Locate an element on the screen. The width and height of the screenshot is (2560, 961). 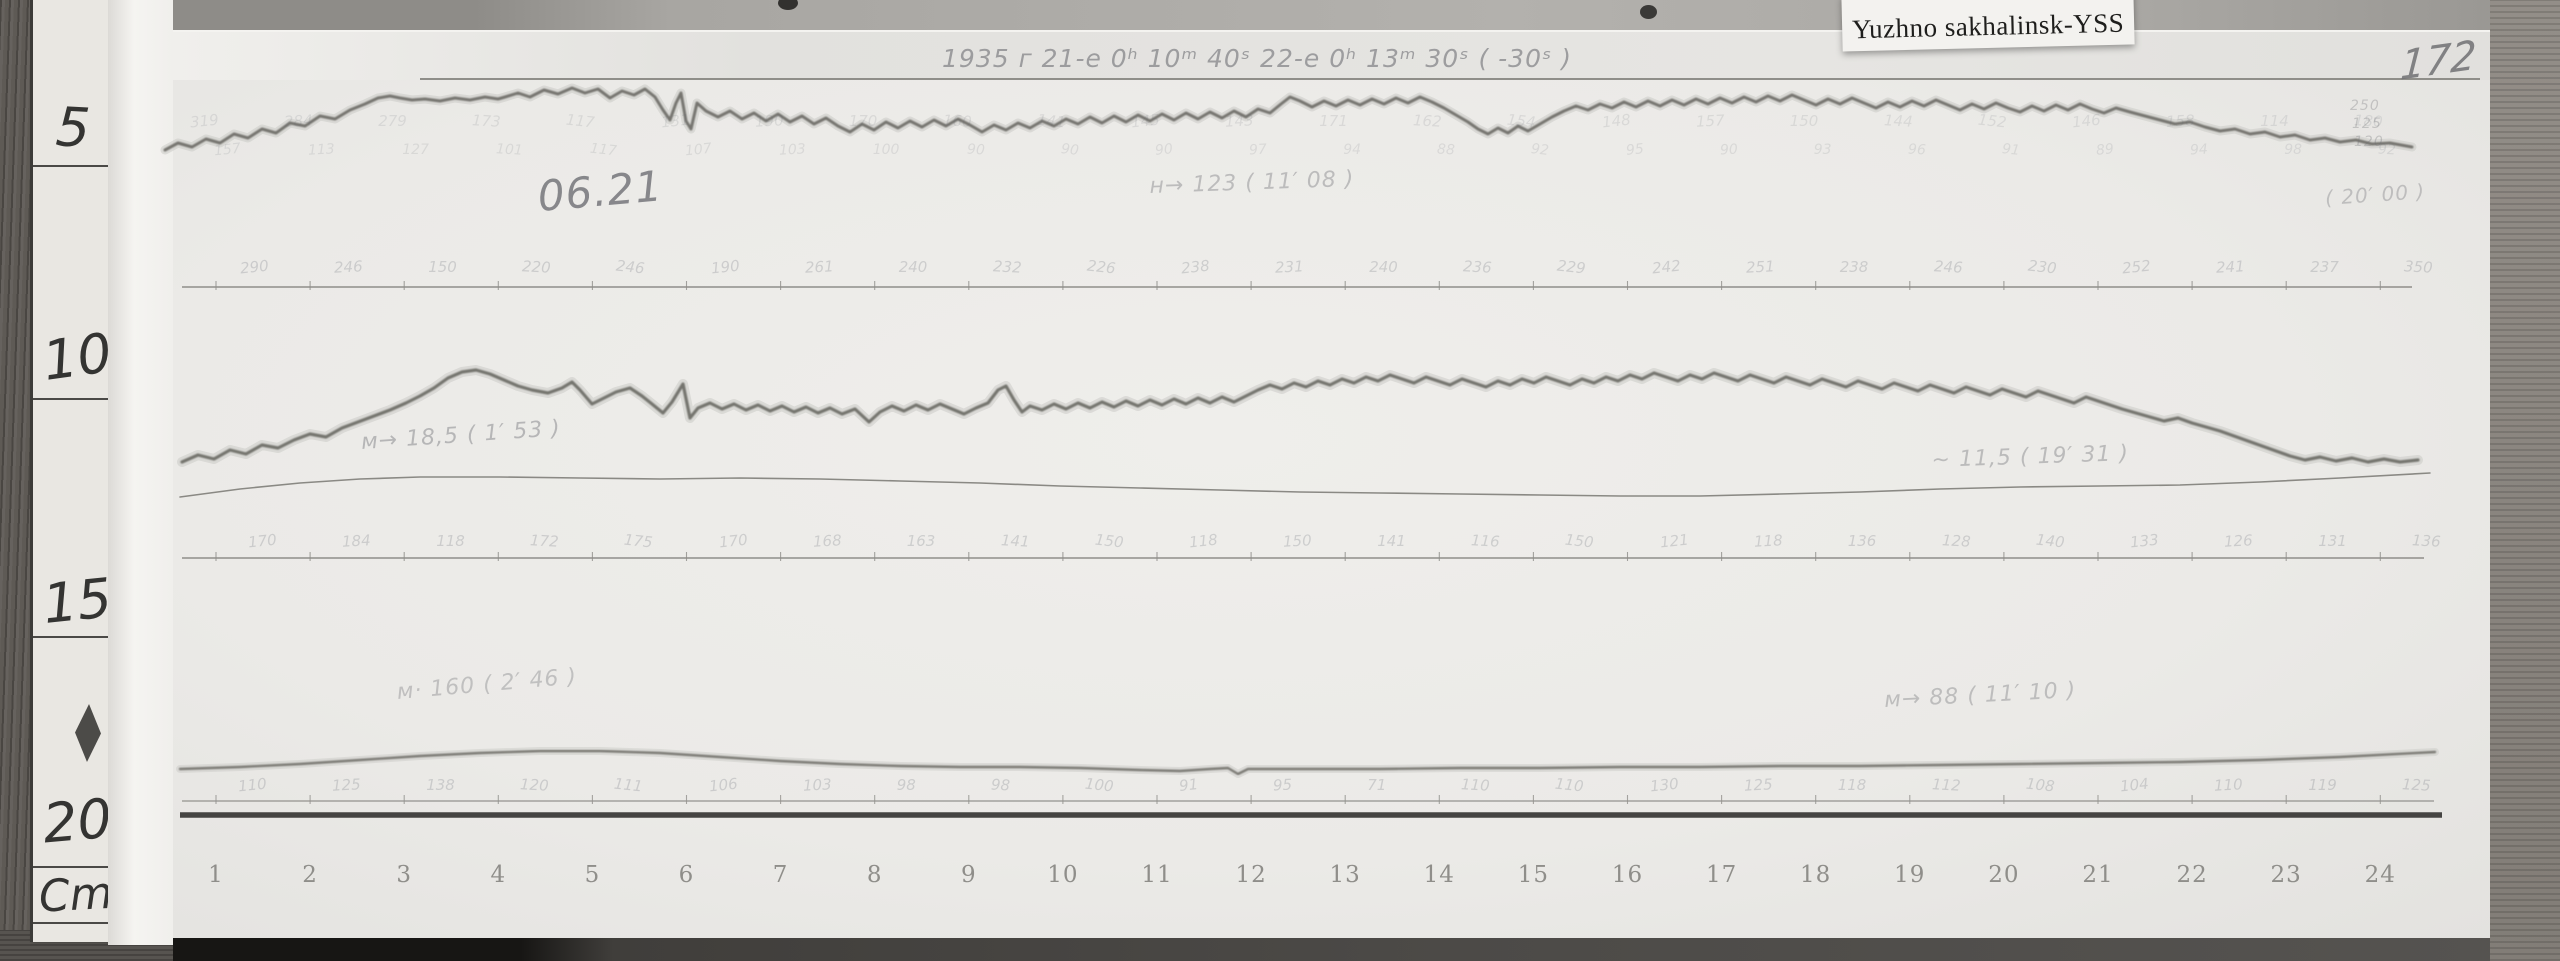
wood-frame-right is located at coordinates (2525, 480).